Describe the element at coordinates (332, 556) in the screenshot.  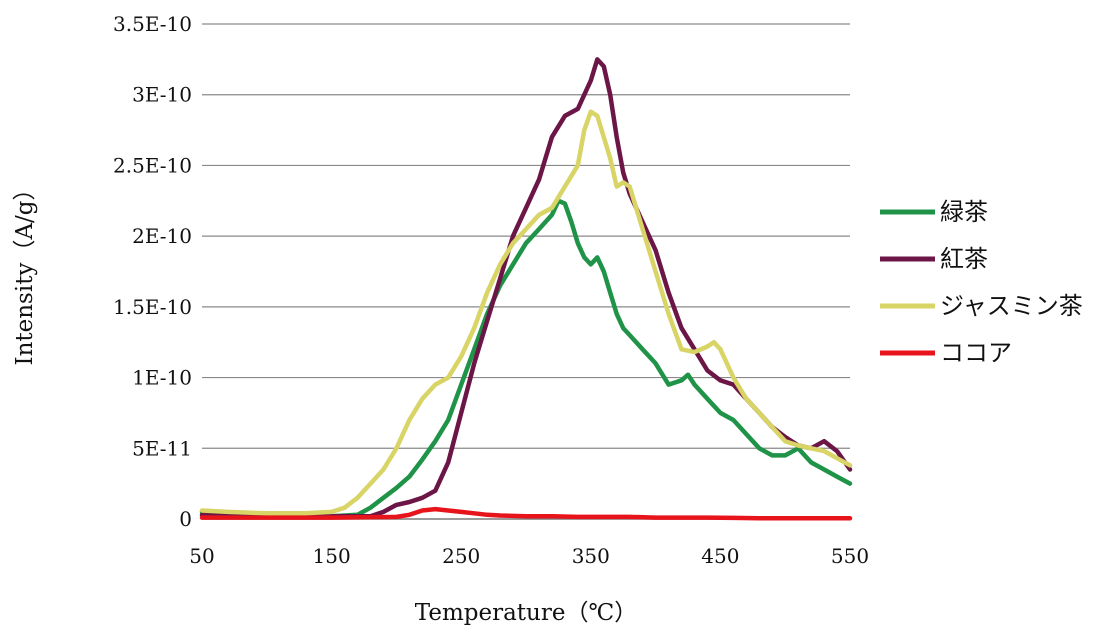
I see `x-tick-label: 150` at that location.